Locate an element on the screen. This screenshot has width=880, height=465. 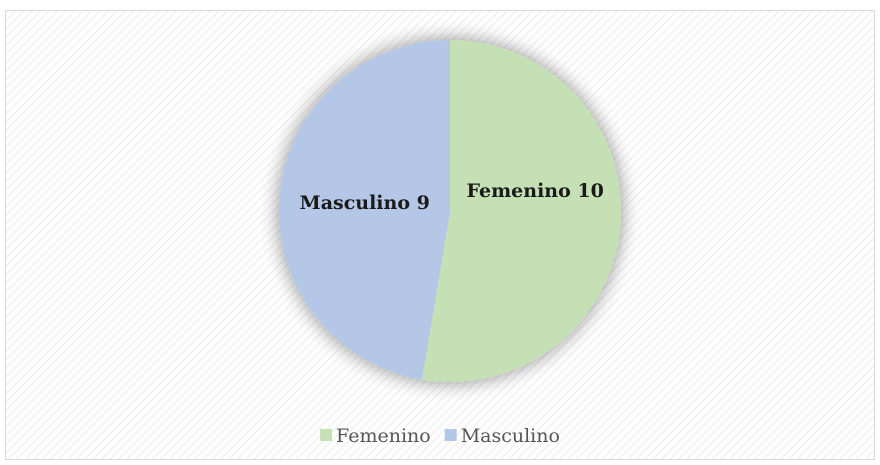
data-label-value: 10 is located at coordinates (590, 191).